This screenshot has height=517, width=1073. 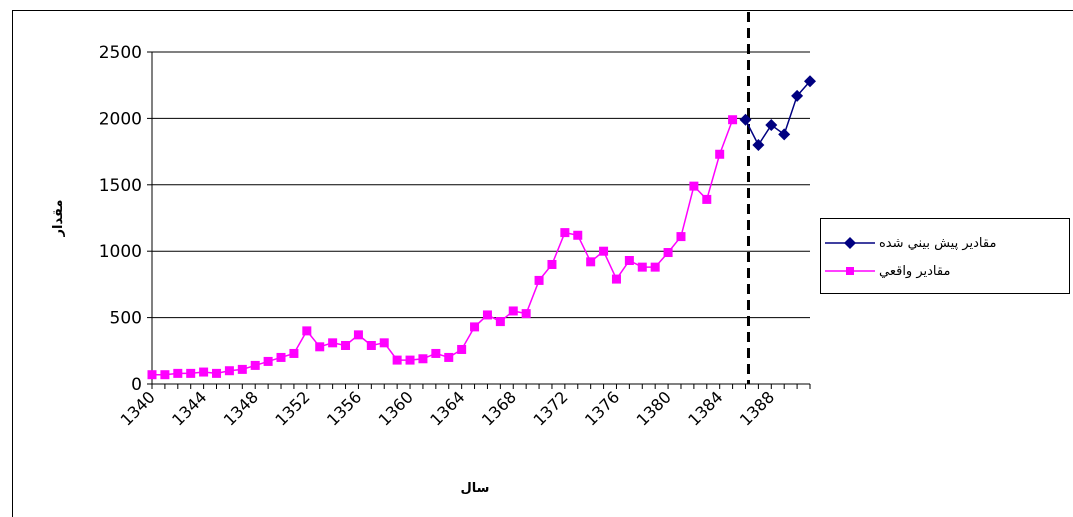 What do you see at coordinates (120, 252) in the screenshot?
I see `y-tick-label: 1000` at bounding box center [120, 252].